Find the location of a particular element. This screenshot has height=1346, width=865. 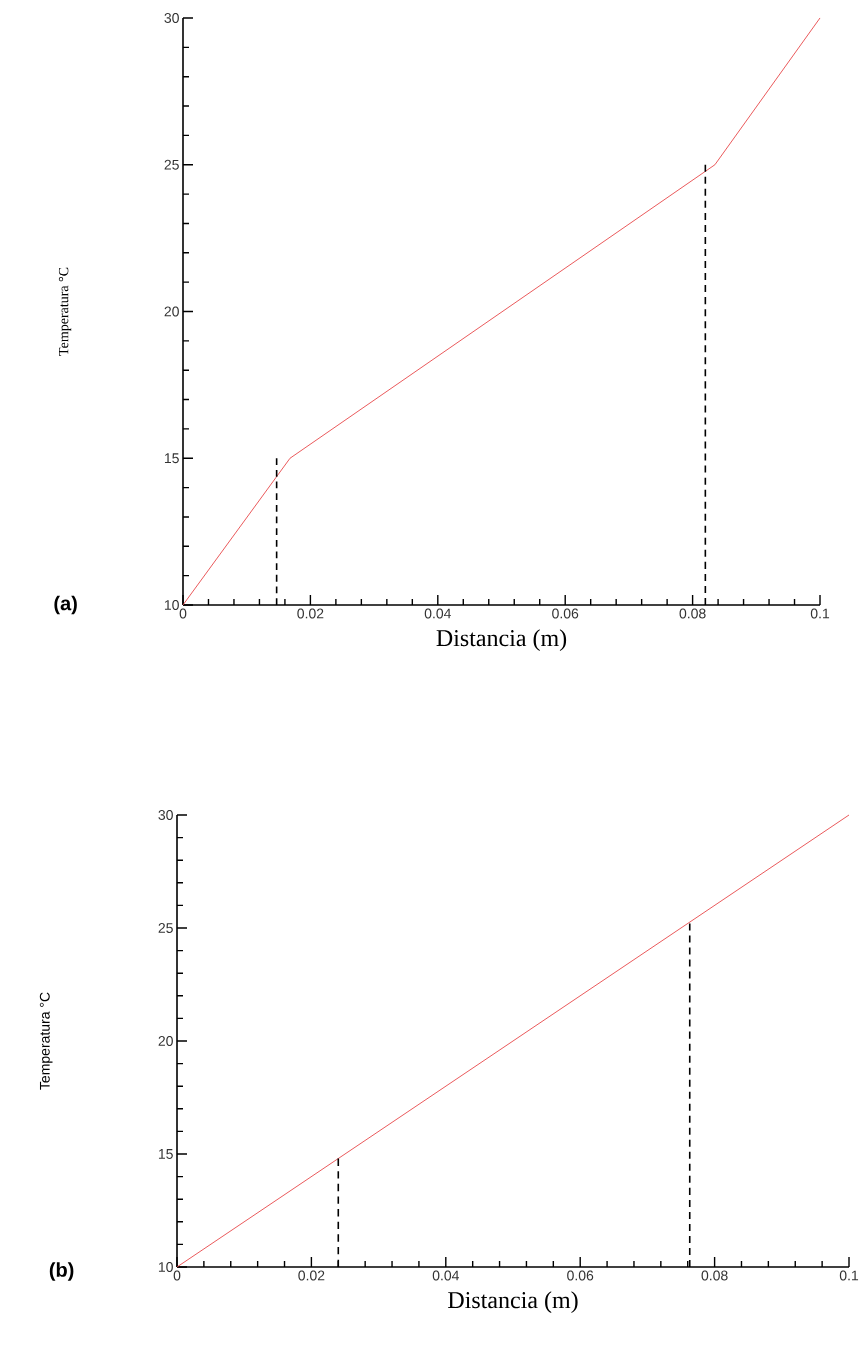

text: (a) is located at coordinates (65, 605).